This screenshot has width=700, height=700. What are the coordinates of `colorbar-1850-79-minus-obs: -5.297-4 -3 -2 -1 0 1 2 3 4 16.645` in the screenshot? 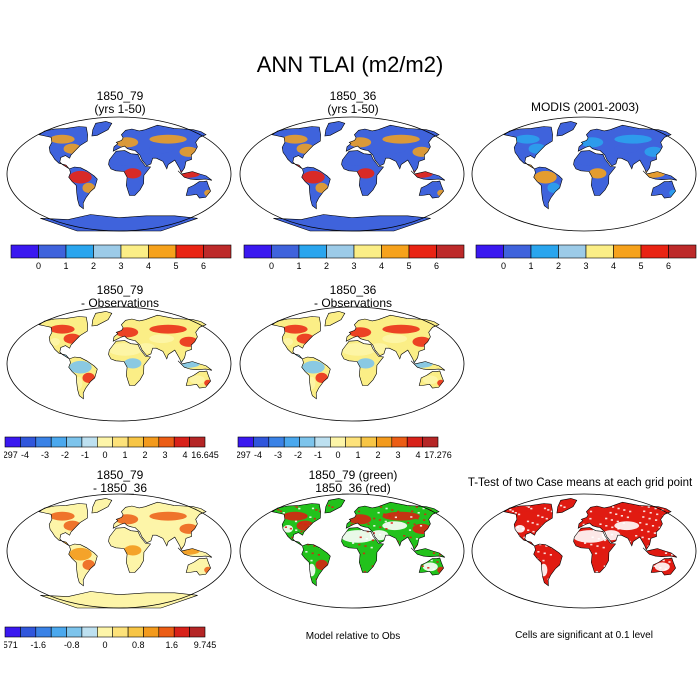 It's located at (111, 448).